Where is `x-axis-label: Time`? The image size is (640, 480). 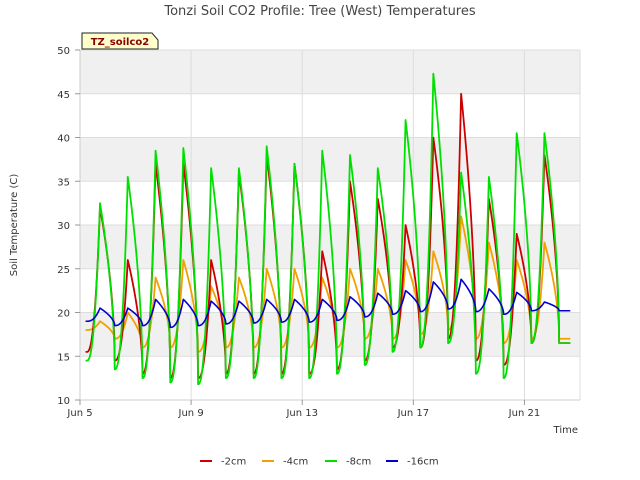
x-axis-label: Time is located at coordinates (565, 430).